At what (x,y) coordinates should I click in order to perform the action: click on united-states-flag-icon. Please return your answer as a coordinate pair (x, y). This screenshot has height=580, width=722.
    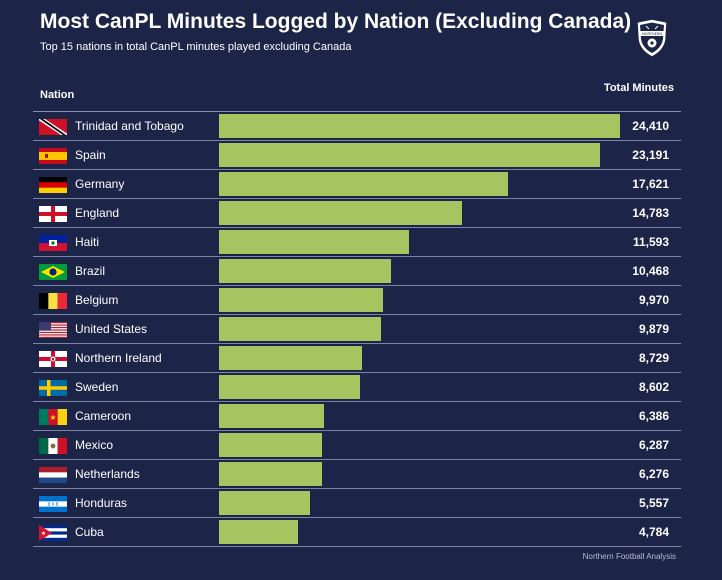
    Looking at the image, I should click on (53, 330).